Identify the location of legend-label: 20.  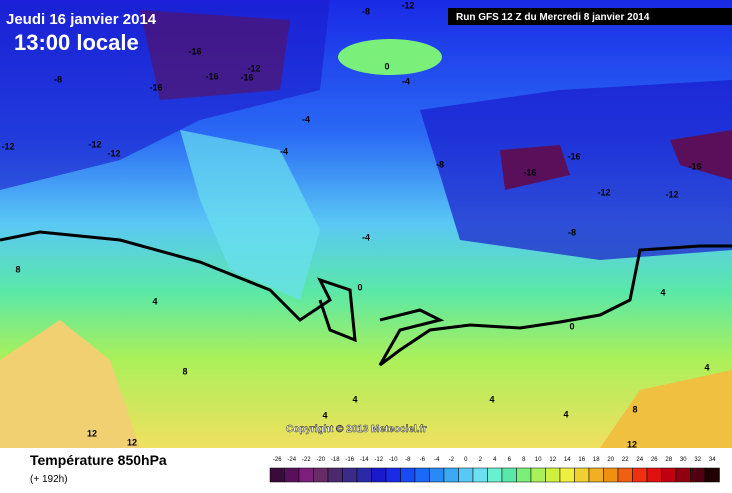
(610, 460).